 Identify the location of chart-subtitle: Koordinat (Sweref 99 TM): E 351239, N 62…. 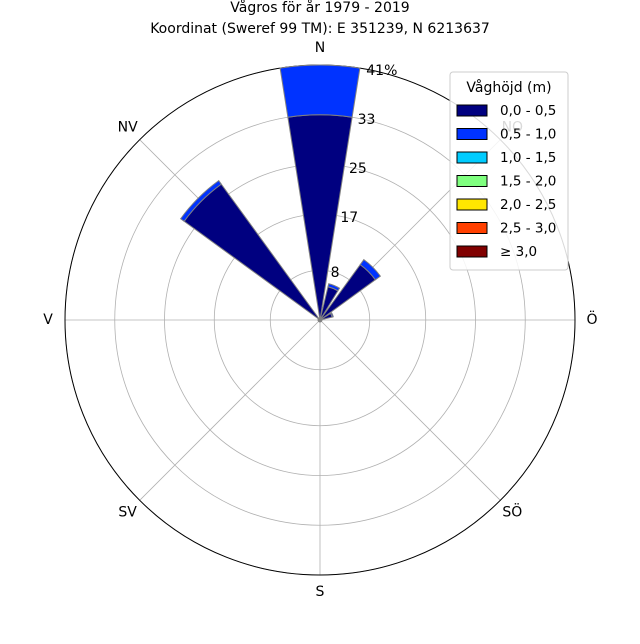
(320, 29).